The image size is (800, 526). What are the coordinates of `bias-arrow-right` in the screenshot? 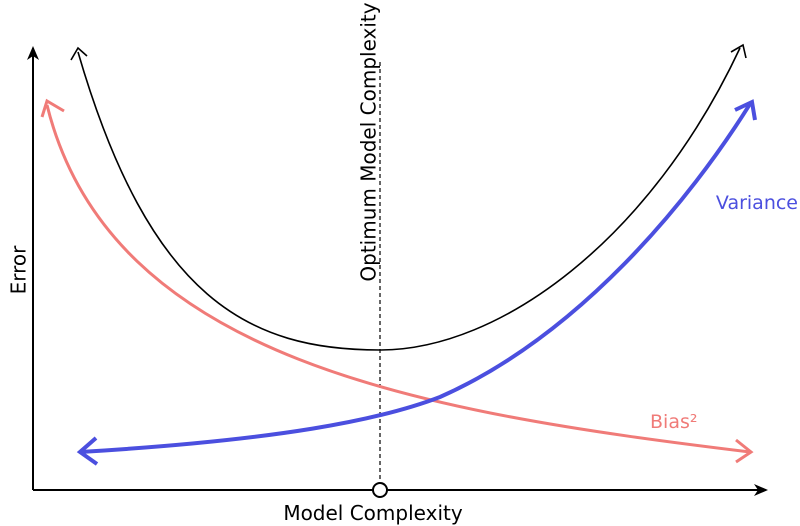 It's located at (744, 451).